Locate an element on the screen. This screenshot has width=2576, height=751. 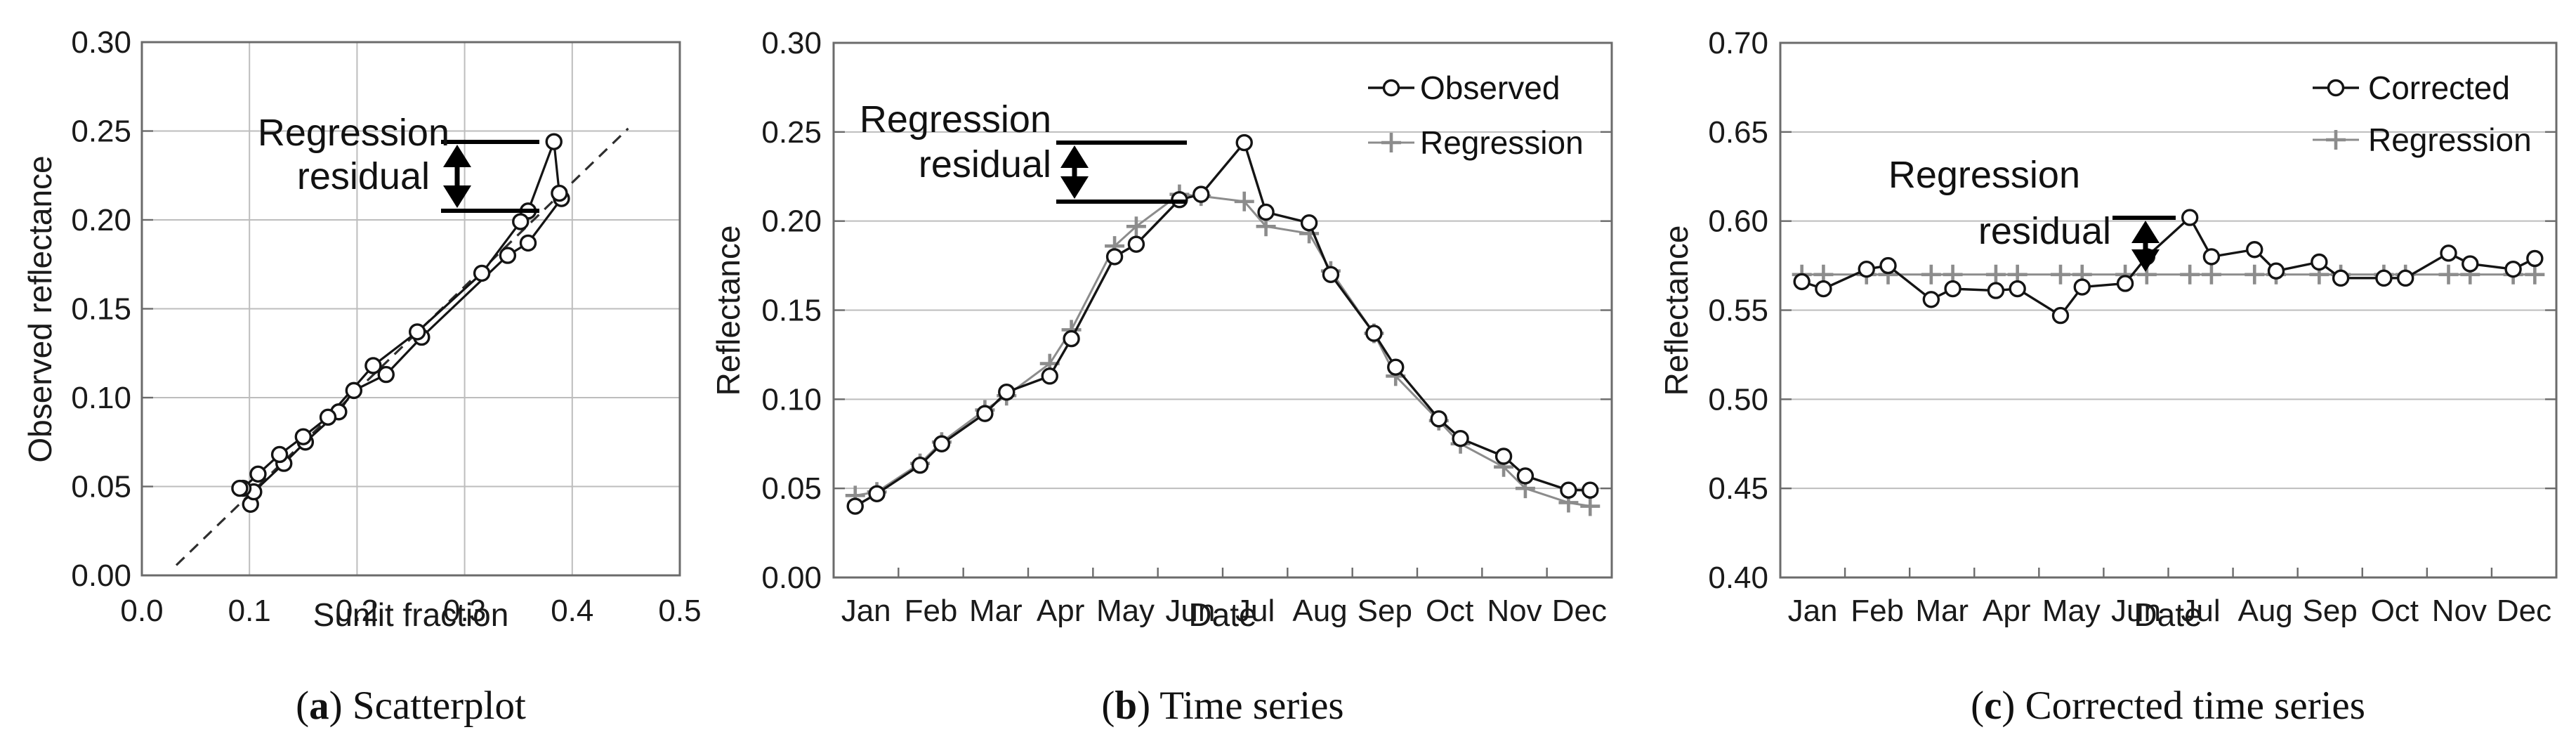
legend-label-observed: Observed is located at coordinates (1490, 88).